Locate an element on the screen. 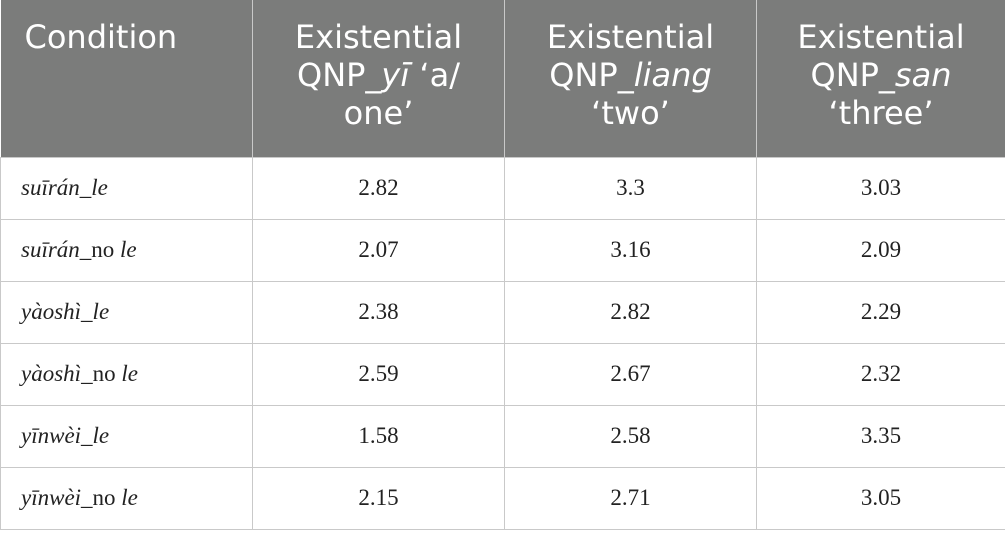  condition-cell: suīrán_le is located at coordinates (126, 188).